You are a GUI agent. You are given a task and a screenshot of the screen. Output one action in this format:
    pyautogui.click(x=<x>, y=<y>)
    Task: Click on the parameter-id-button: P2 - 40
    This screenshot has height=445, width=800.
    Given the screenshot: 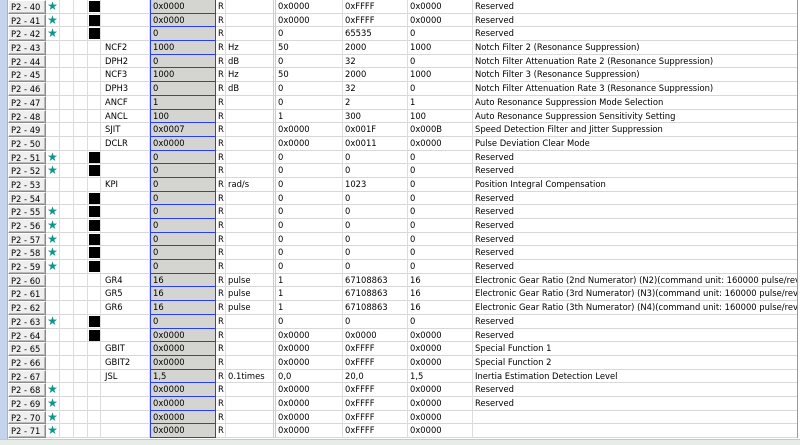 What is the action you would take?
    pyautogui.click(x=27, y=7)
    